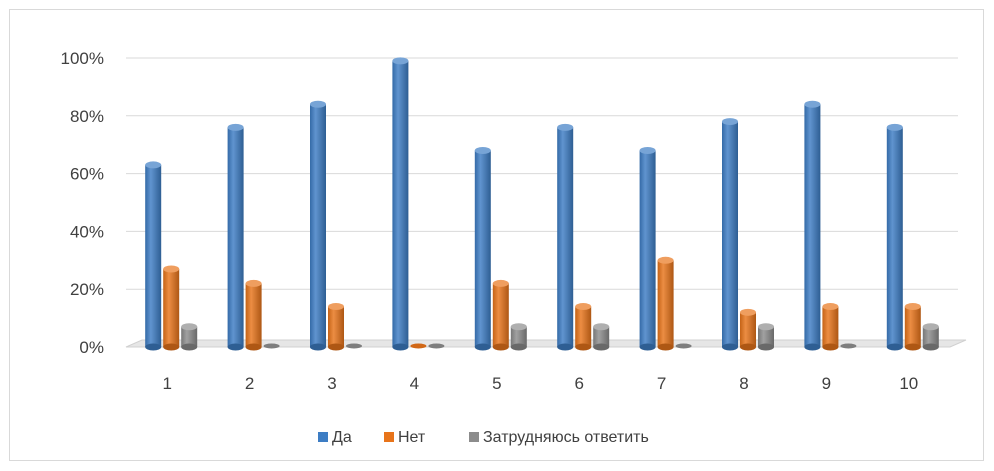 This screenshot has height=471, width=994. I want to click on x-axis-ticks: 1 2 3 4 5 6 7 8 9 10, so click(540, 383).